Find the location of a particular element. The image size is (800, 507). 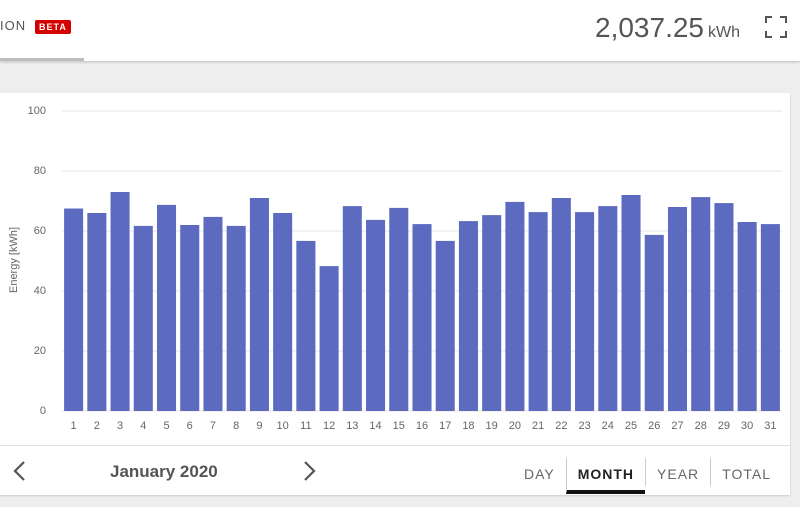

y-tick-label: 60 is located at coordinates (40, 231).